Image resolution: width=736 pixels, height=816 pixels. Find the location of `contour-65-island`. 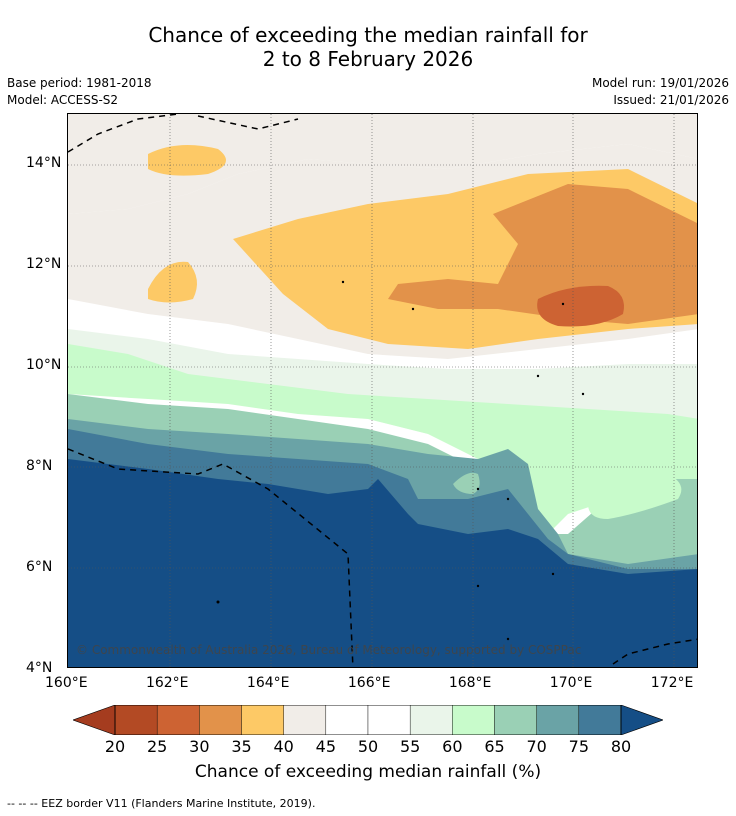

contour-65-island is located at coordinates (466, 483).